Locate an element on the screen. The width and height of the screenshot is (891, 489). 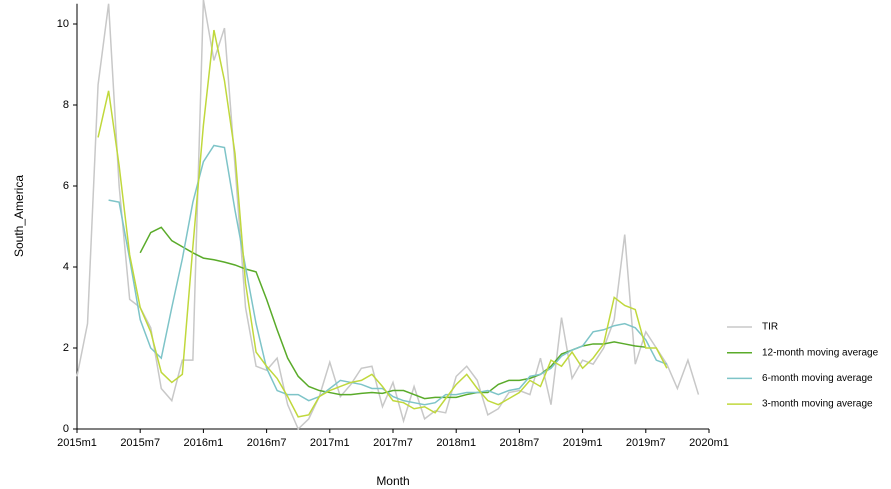
x-tick-label: 2018m7 is located at coordinates (520, 443).